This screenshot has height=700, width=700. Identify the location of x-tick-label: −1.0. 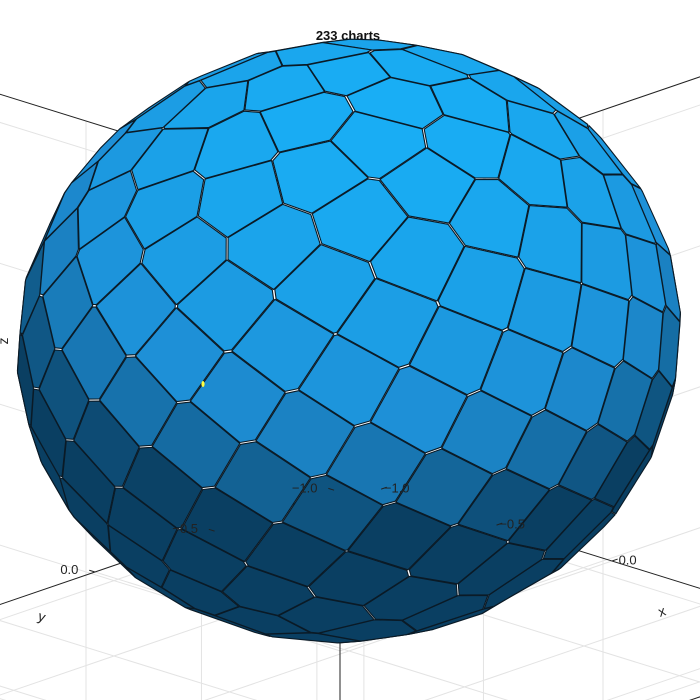
(397, 488).